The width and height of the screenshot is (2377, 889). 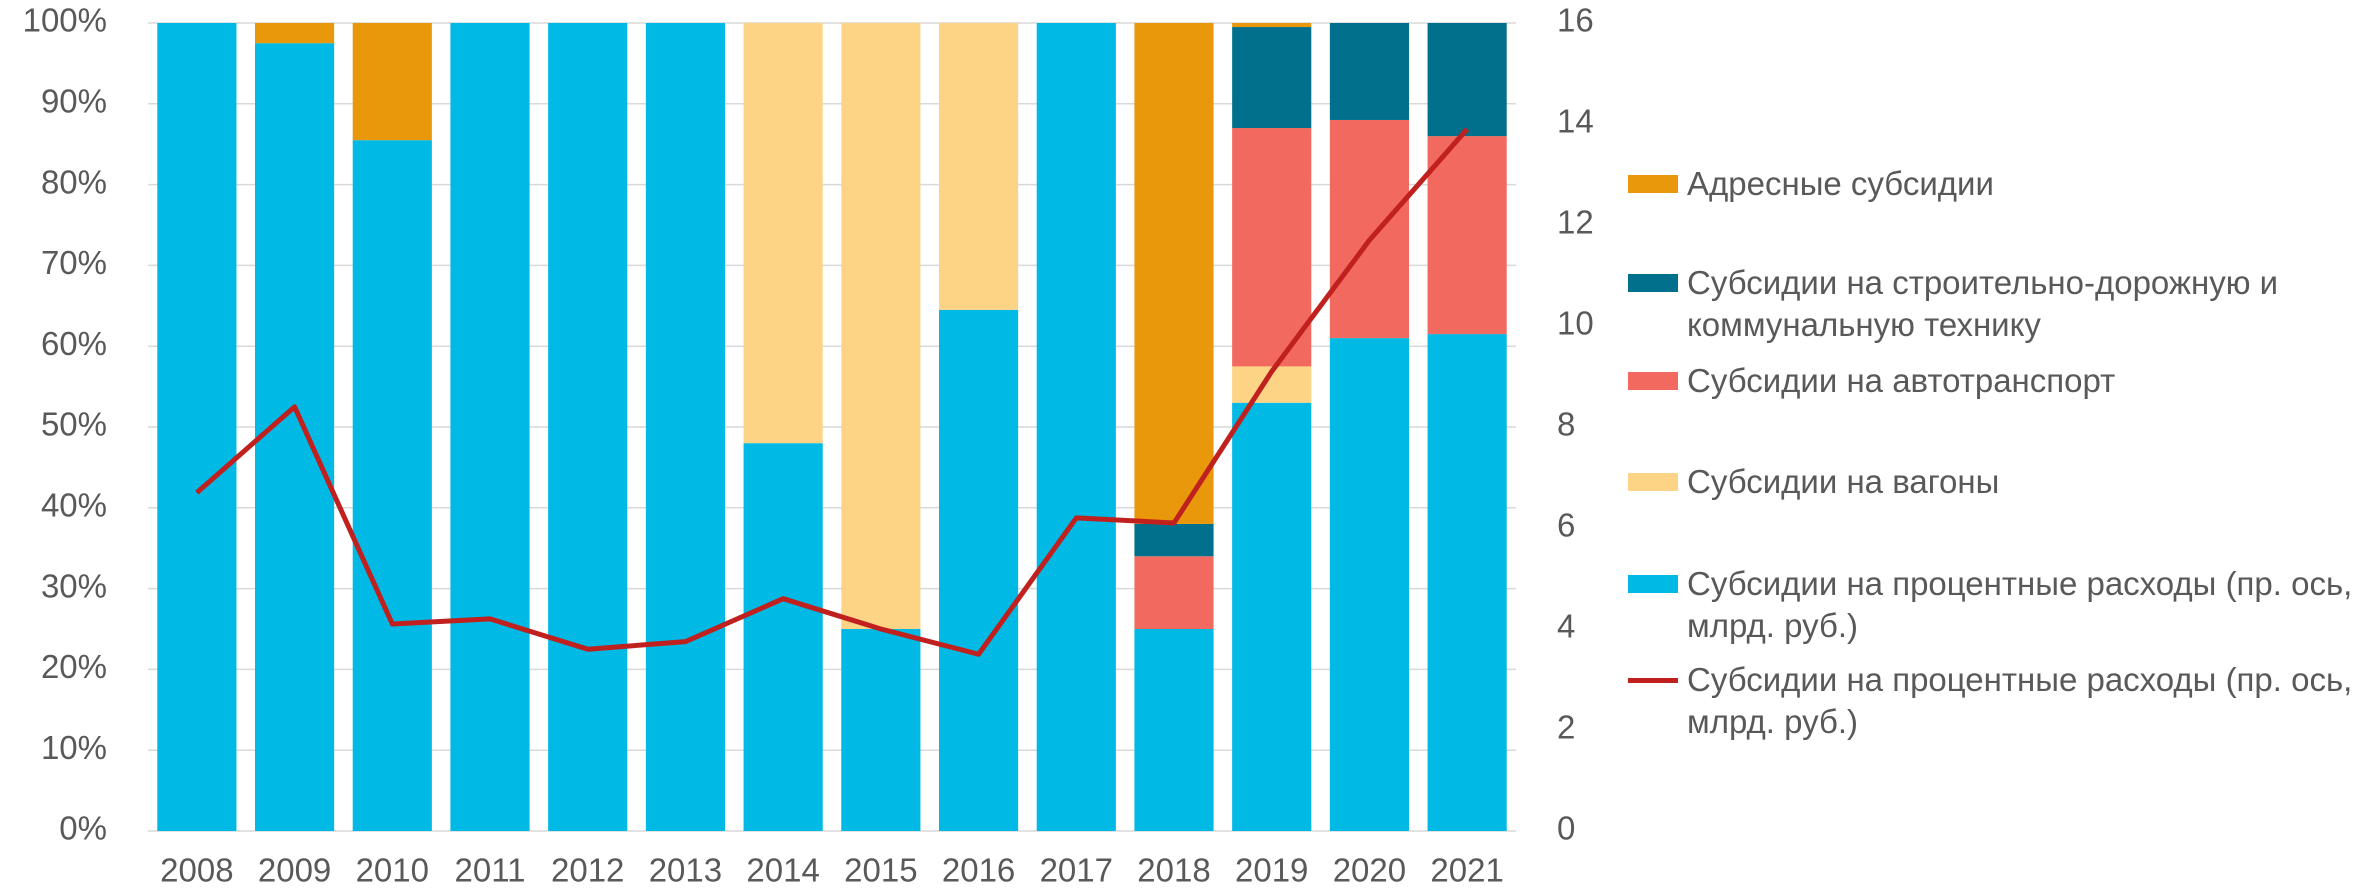 I want to click on y-tick-label: 10%, so click(x=74, y=747).